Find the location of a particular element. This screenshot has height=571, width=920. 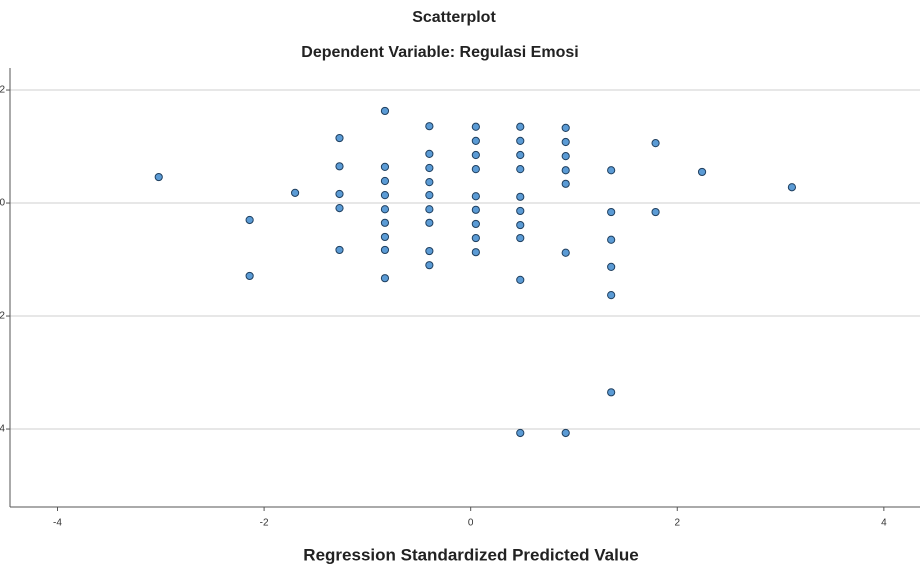

y-tick-label: -4 is located at coordinates (2, 429).